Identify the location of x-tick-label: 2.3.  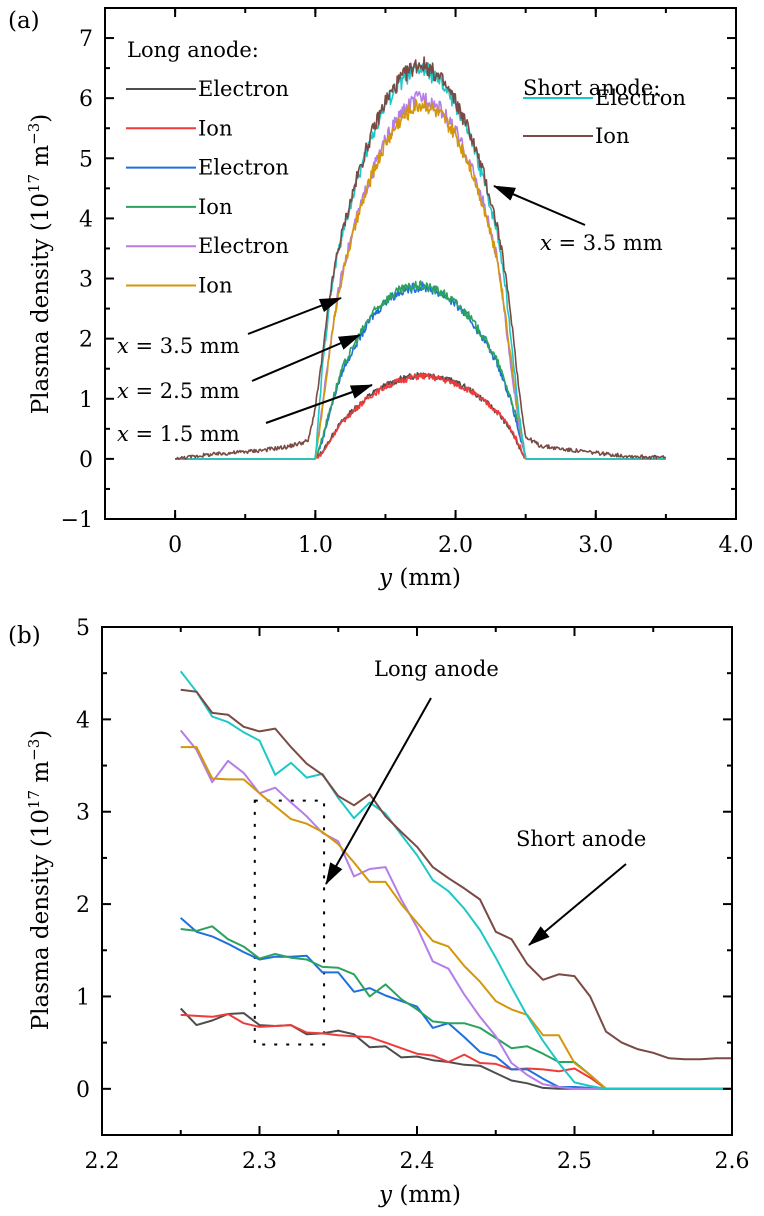
(259, 1161).